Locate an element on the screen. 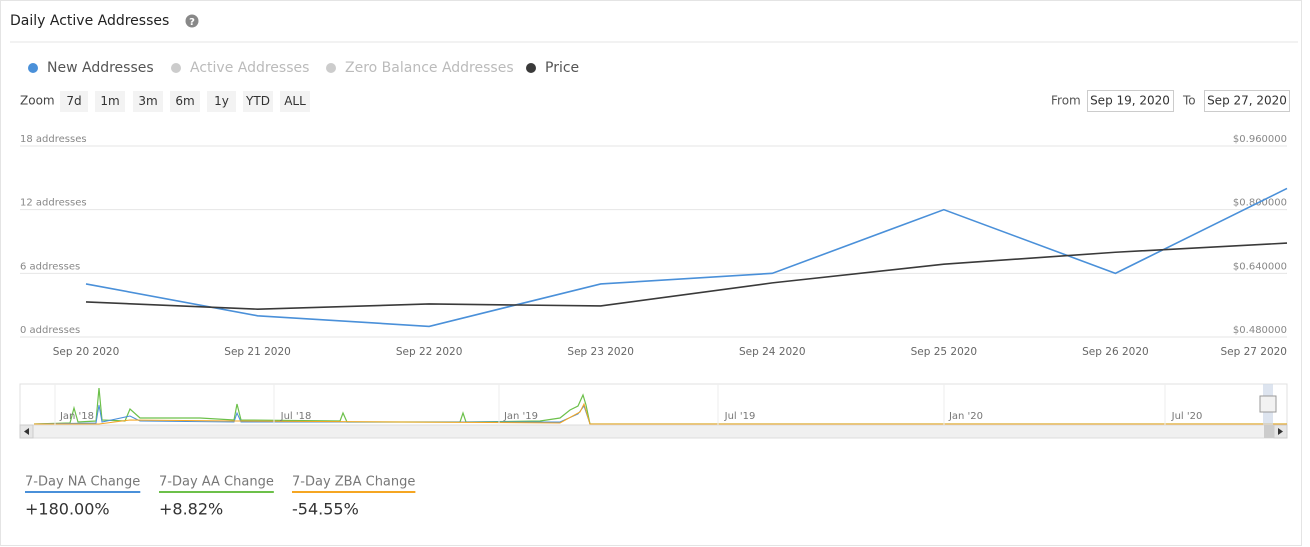 The width and height of the screenshot is (1310, 547). zoom-button-label: 3m is located at coordinates (147, 101).